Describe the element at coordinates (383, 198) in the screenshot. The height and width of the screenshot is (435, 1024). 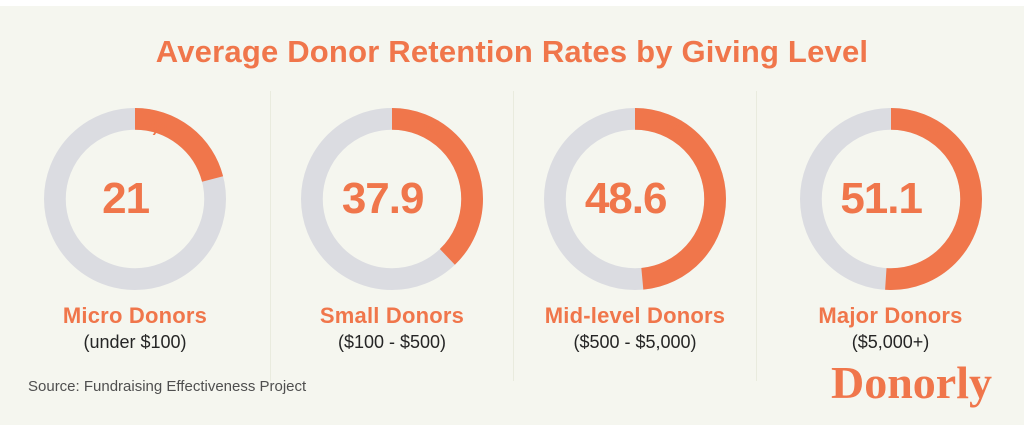
I see `percent-value: 37.9` at that location.